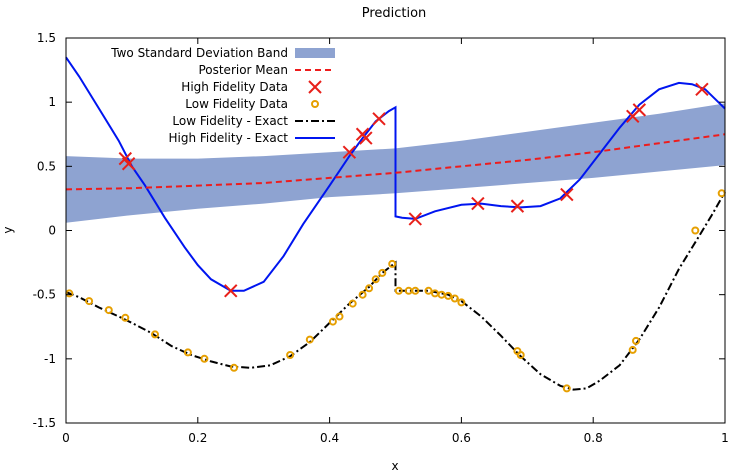 The height and width of the screenshot is (476, 738). Describe the element at coordinates (315, 87) in the screenshot. I see `legend-swatch-high-data` at that location.